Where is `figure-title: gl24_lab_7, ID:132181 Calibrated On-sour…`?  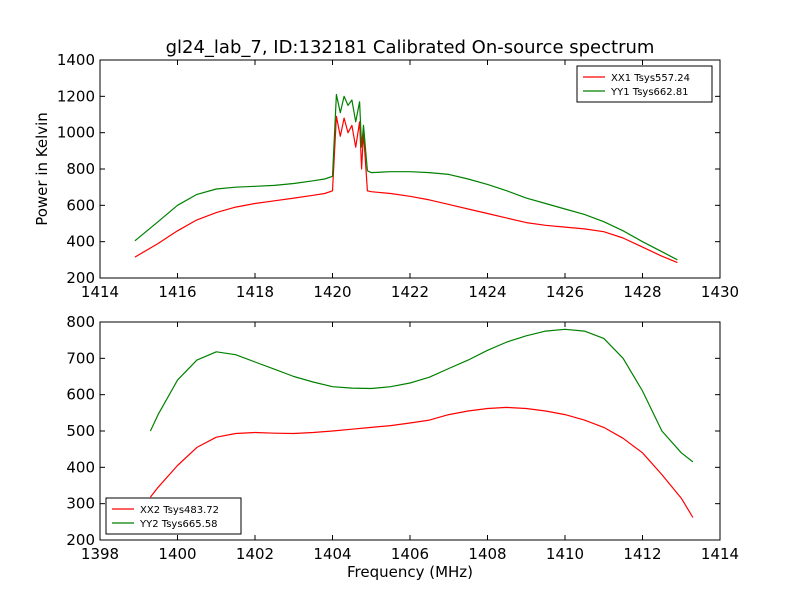 figure-title: gl24_lab_7, ID:132181 Calibrated On-sour… is located at coordinates (410, 47).